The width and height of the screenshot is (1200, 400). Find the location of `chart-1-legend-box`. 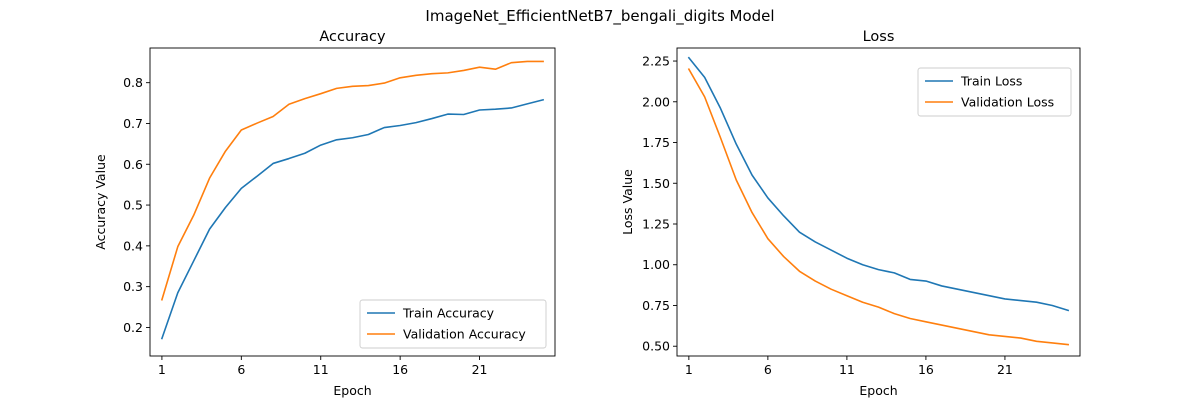

chart-1-legend-box is located at coordinates (453, 324).